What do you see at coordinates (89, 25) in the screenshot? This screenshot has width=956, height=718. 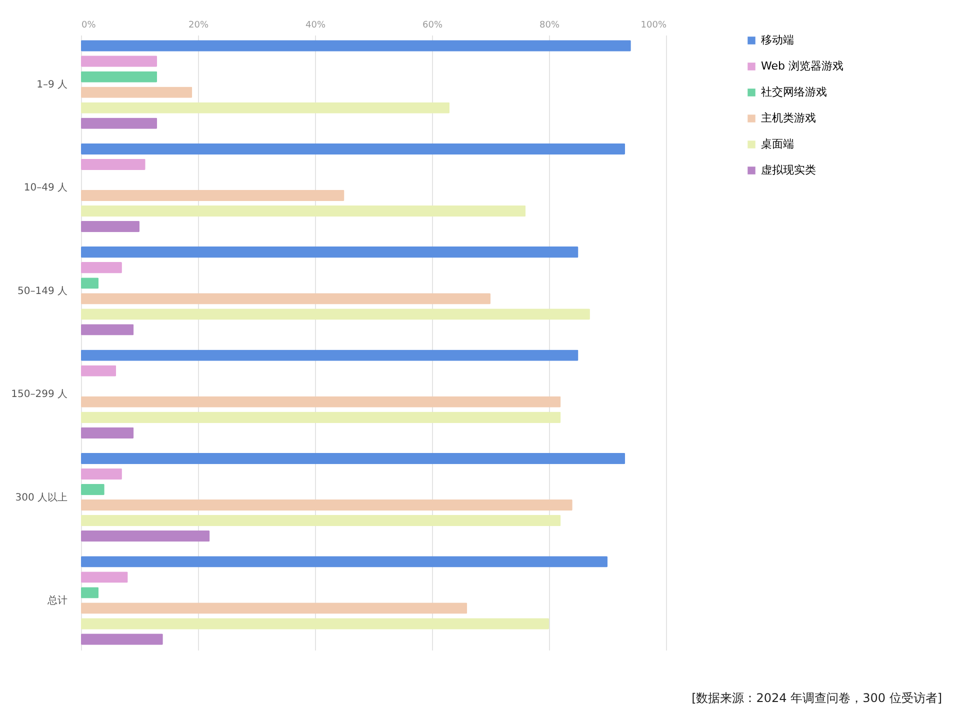 I see `x-tick-label: 0%` at bounding box center [89, 25].